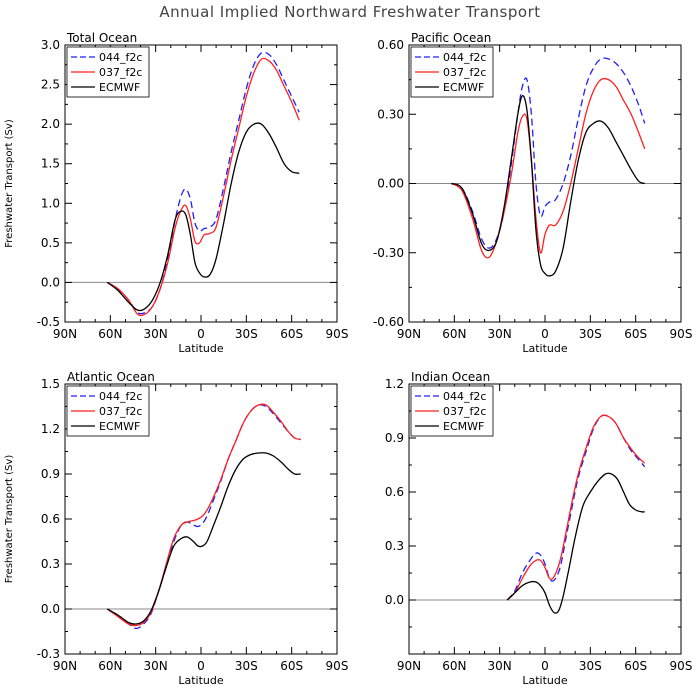 Image resolution: width=700 pixels, height=700 pixels. Describe the element at coordinates (50, 243) in the screenshot. I see `y-tick-label: 0.5` at that location.